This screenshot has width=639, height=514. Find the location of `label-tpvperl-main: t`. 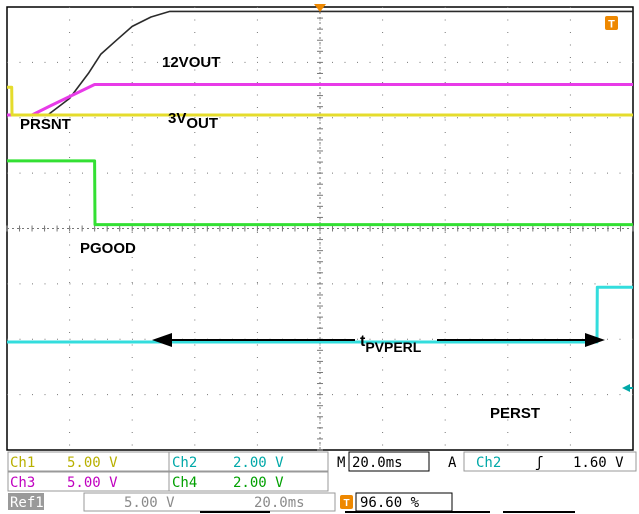

label-tpvperl-main: t is located at coordinates (363, 341).